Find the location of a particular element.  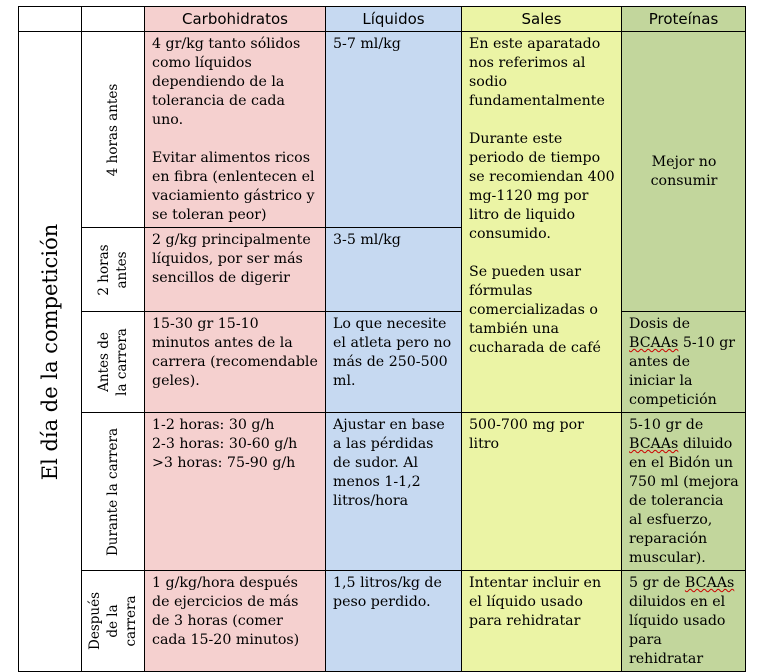

side-title-cell: El día de la competición is located at coordinates (50, 351).